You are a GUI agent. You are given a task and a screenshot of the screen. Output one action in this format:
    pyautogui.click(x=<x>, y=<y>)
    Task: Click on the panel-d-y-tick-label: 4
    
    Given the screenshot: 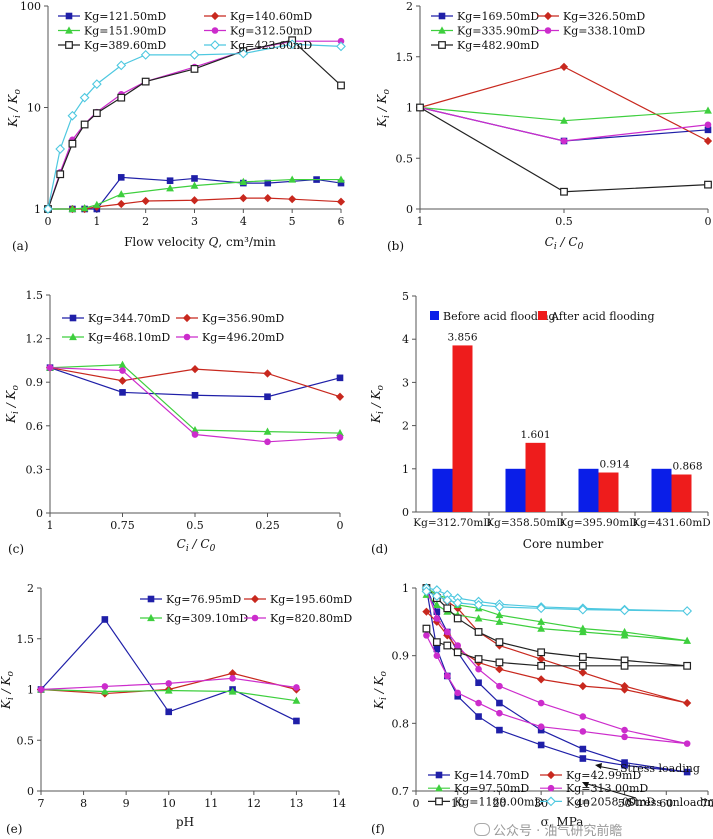 What is the action you would take?
    pyautogui.click(x=405, y=339)
    